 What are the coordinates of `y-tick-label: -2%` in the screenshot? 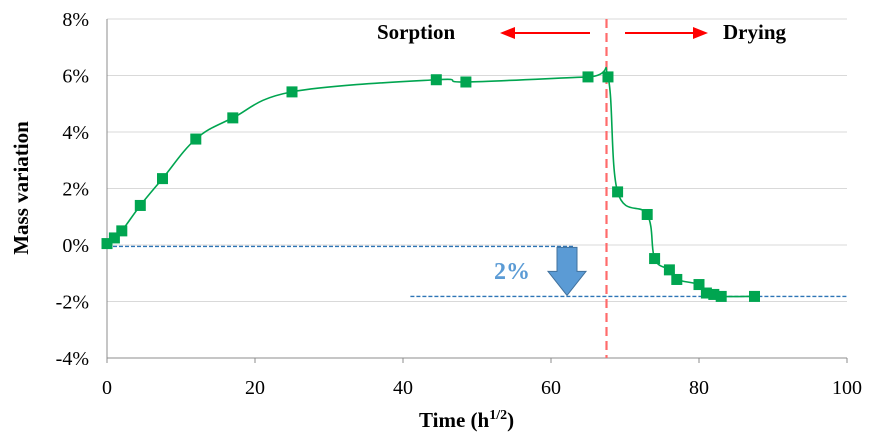 It's located at (72, 303).